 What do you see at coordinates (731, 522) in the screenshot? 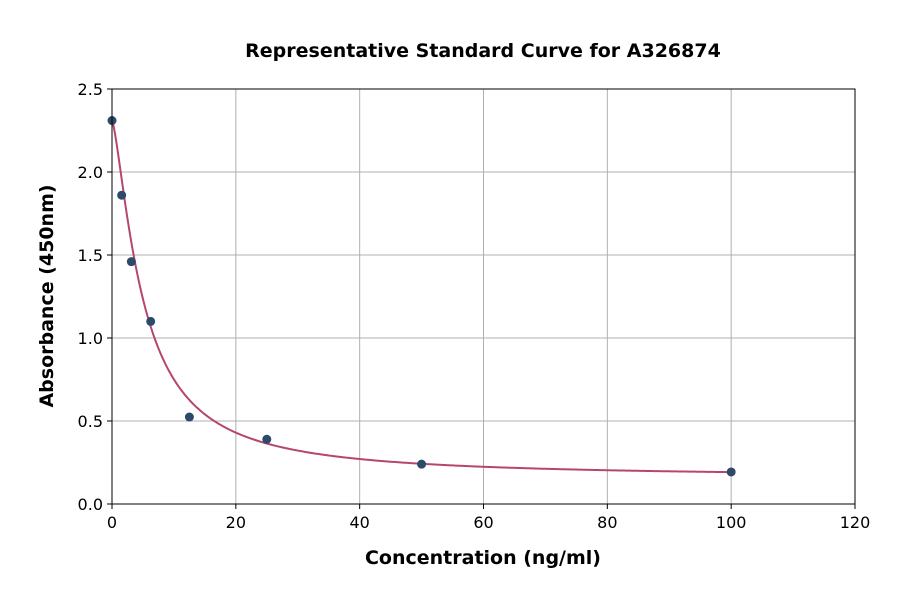
I see `x-tick-label: 100` at bounding box center [731, 522].